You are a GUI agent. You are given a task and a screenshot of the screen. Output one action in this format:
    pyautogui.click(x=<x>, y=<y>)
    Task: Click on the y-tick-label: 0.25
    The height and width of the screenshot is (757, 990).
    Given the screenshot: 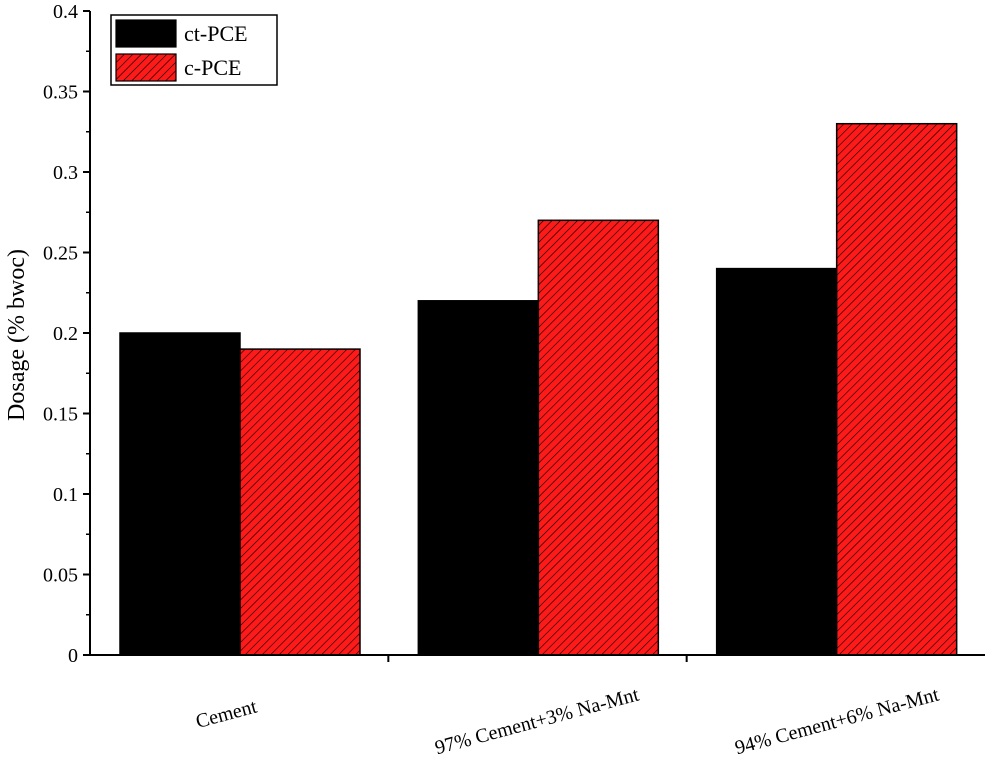 What is the action you would take?
    pyautogui.click(x=60, y=254)
    